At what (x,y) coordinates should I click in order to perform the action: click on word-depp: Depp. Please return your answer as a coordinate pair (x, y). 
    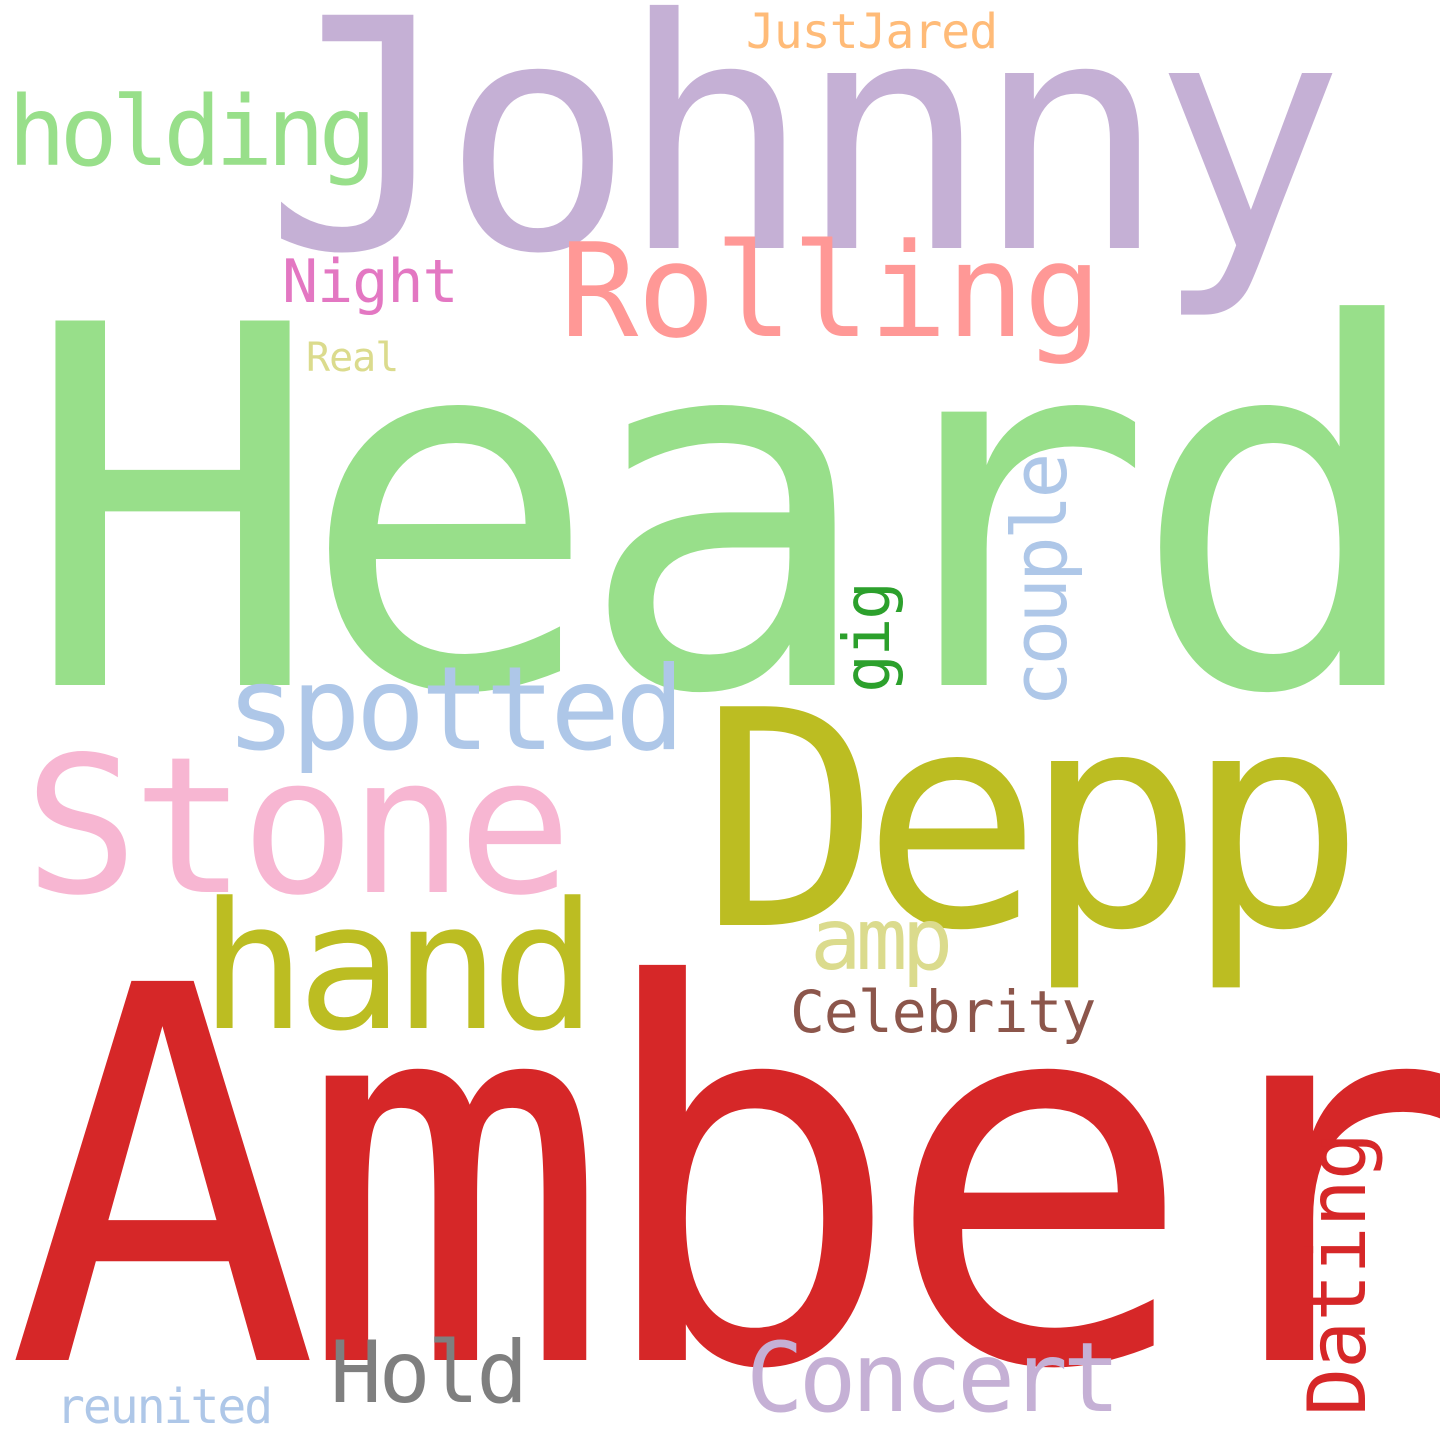
    Looking at the image, I should click on (1032, 821).